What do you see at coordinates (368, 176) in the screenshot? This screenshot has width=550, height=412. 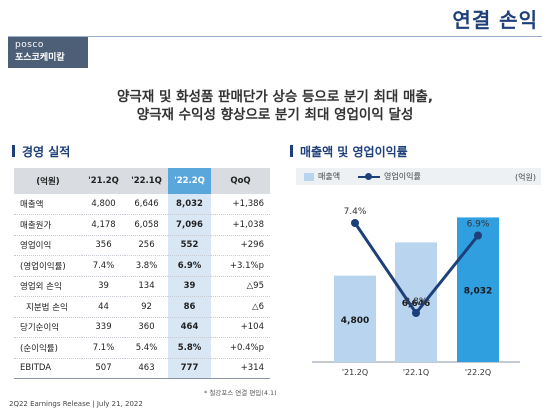 I see `legend-line-dot` at bounding box center [368, 176].